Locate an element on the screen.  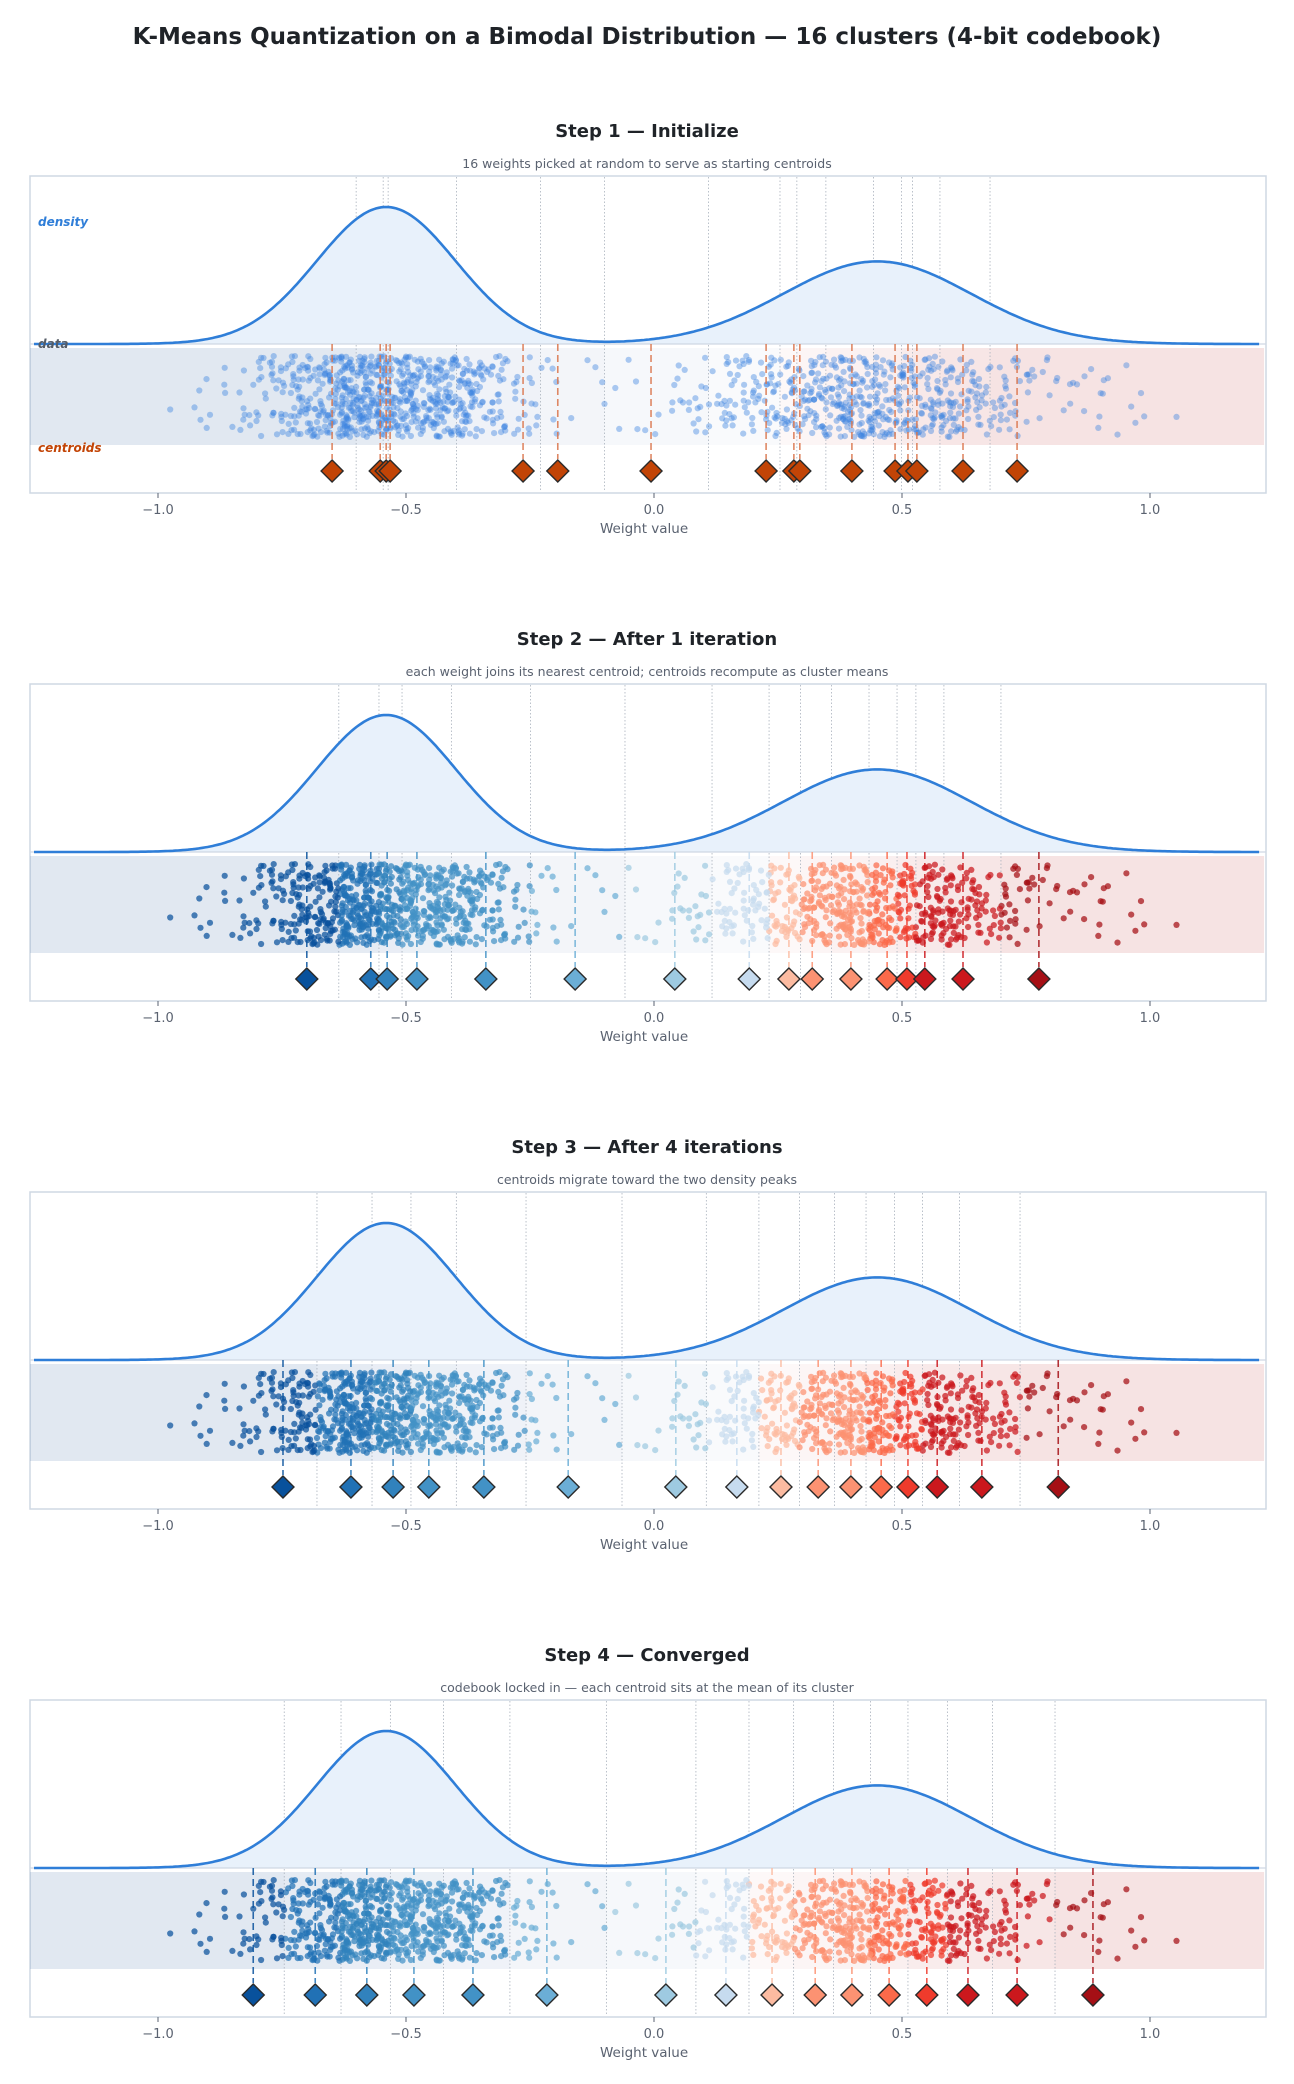
density-curve is located at coordinates (647, 1291).